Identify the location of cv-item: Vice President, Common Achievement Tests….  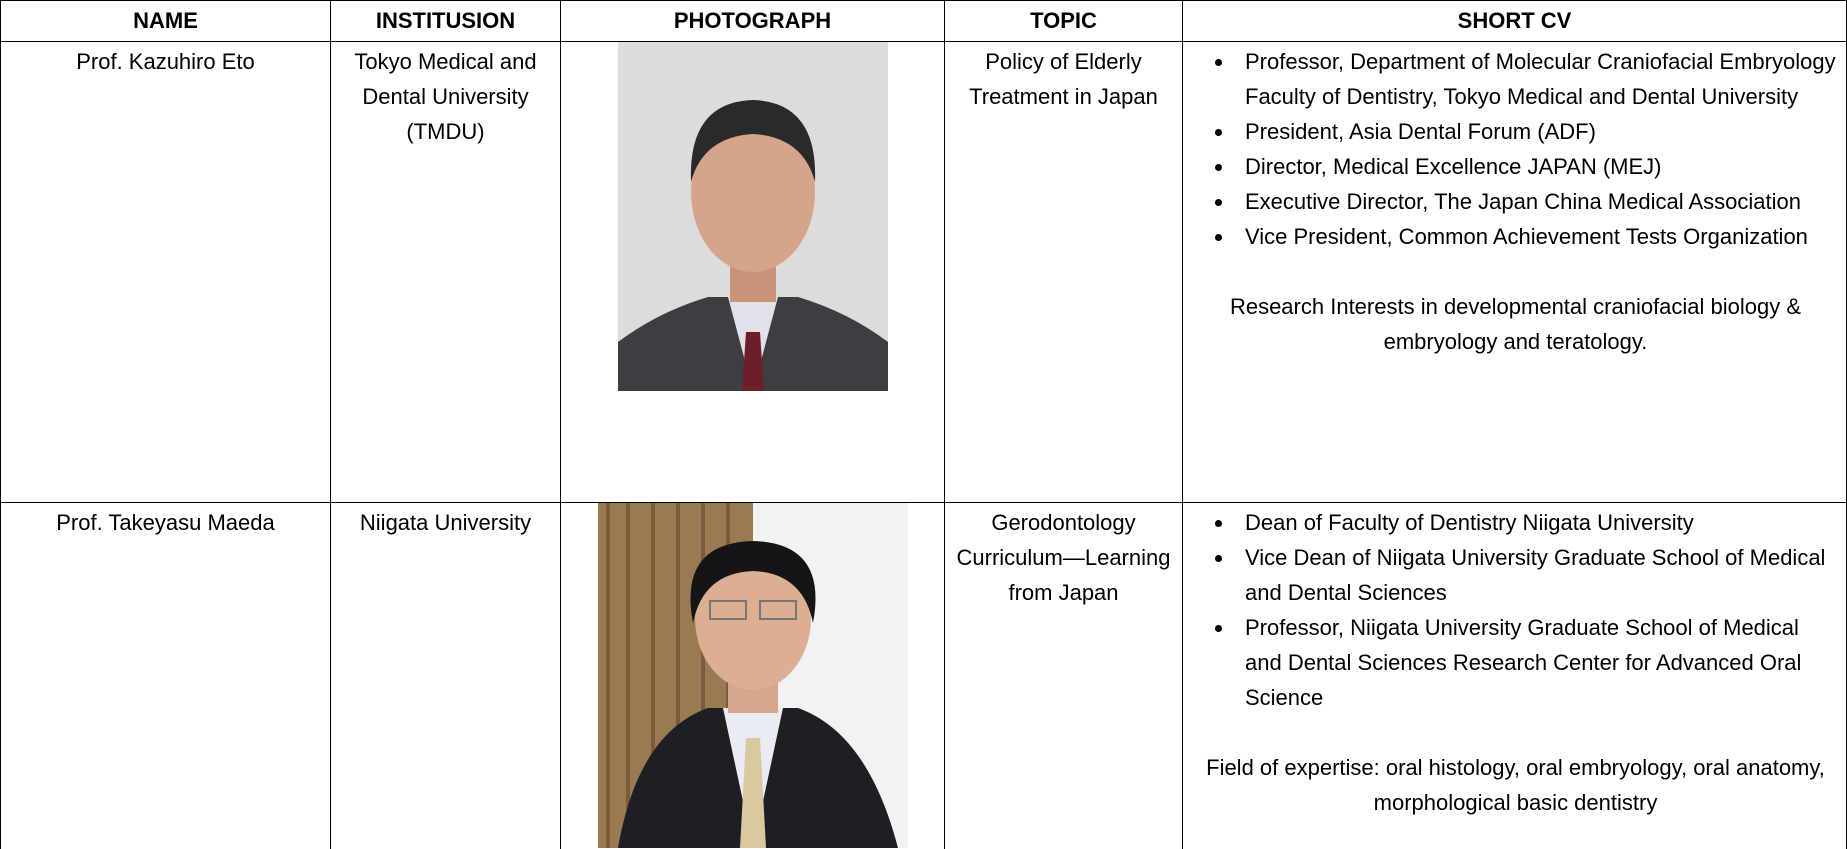
(1536, 236).